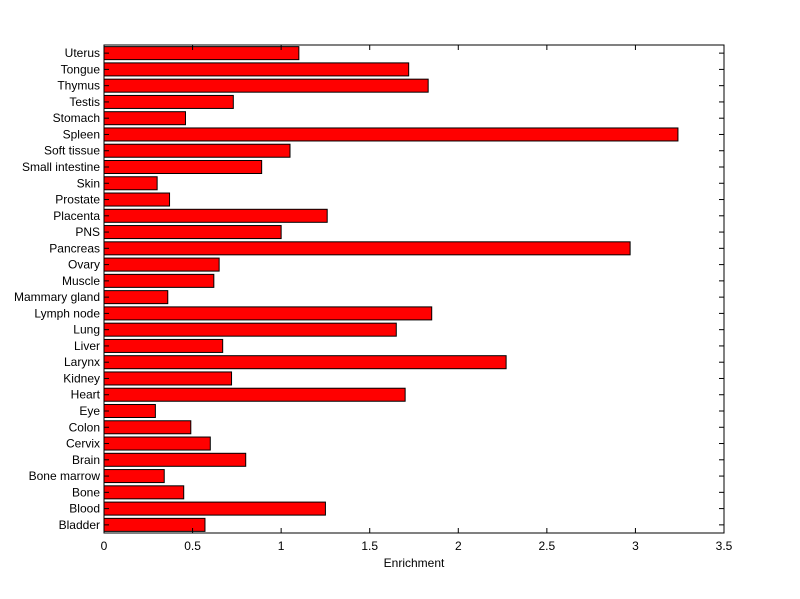  What do you see at coordinates (87, 232) in the screenshot?
I see `category-label-pns: PNS` at bounding box center [87, 232].